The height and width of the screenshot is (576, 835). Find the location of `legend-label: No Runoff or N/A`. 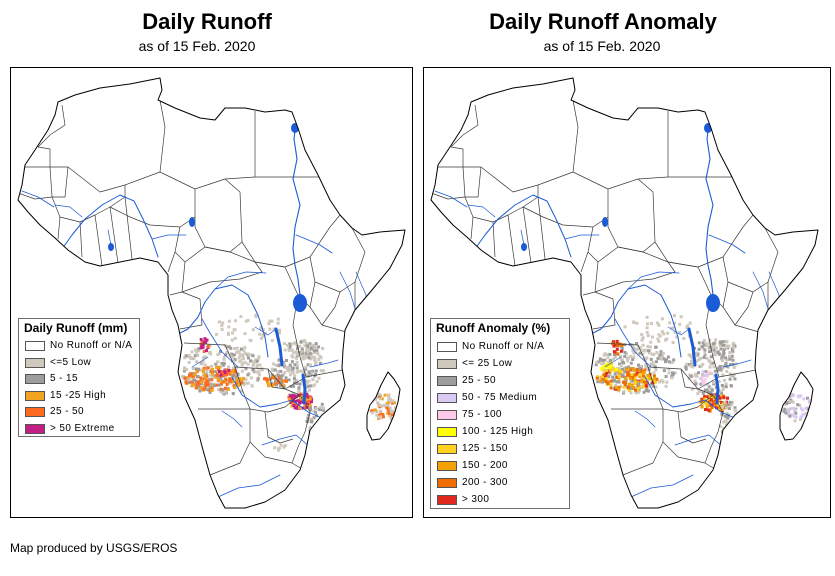

legend-label: No Runoff or N/A is located at coordinates (91, 345).